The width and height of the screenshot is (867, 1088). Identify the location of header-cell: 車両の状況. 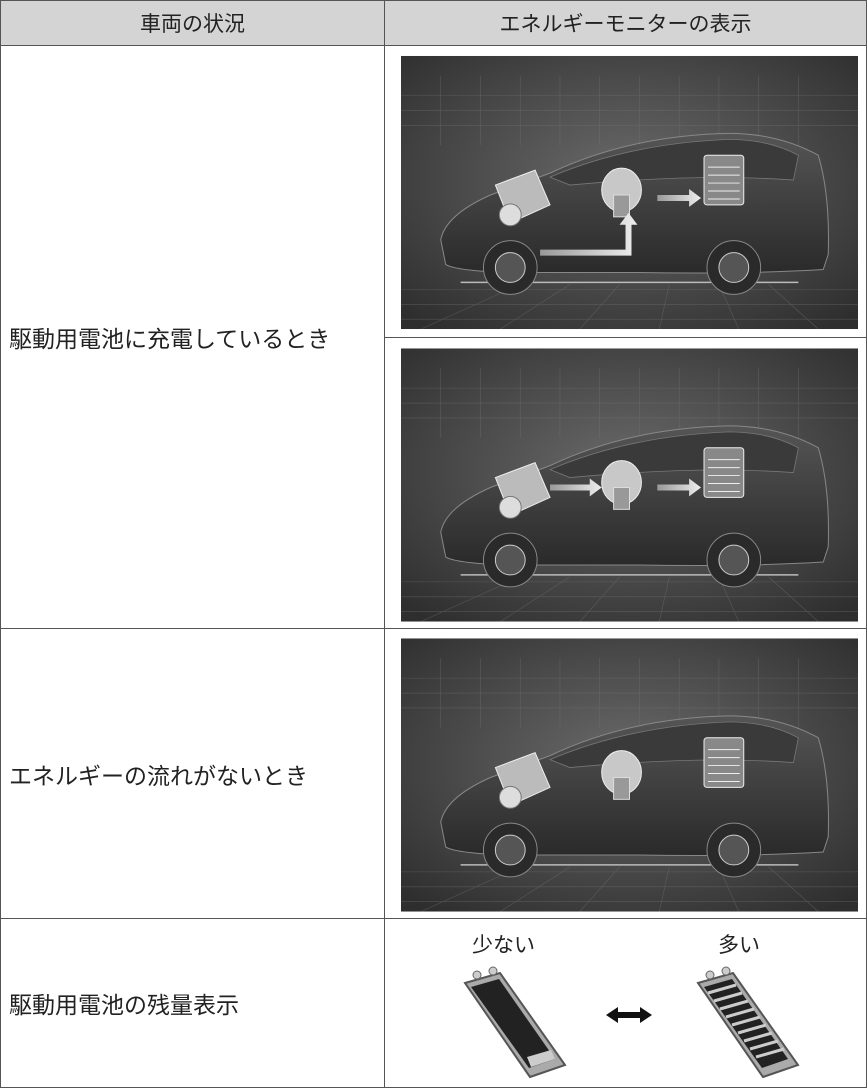
(192, 23).